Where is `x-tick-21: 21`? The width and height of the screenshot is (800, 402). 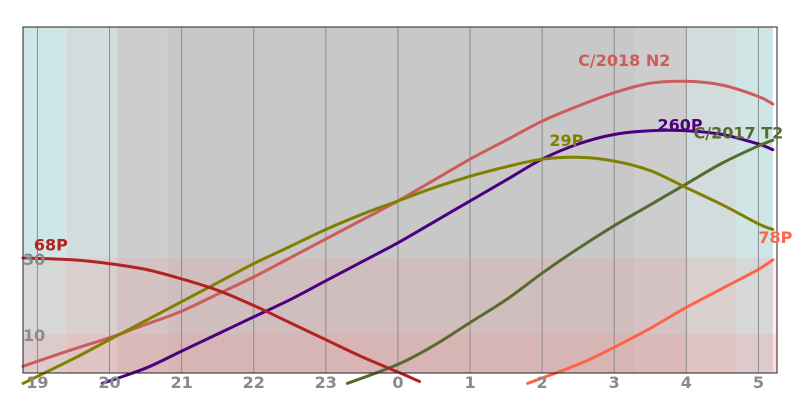 x-tick-21: 21 is located at coordinates (181, 382).